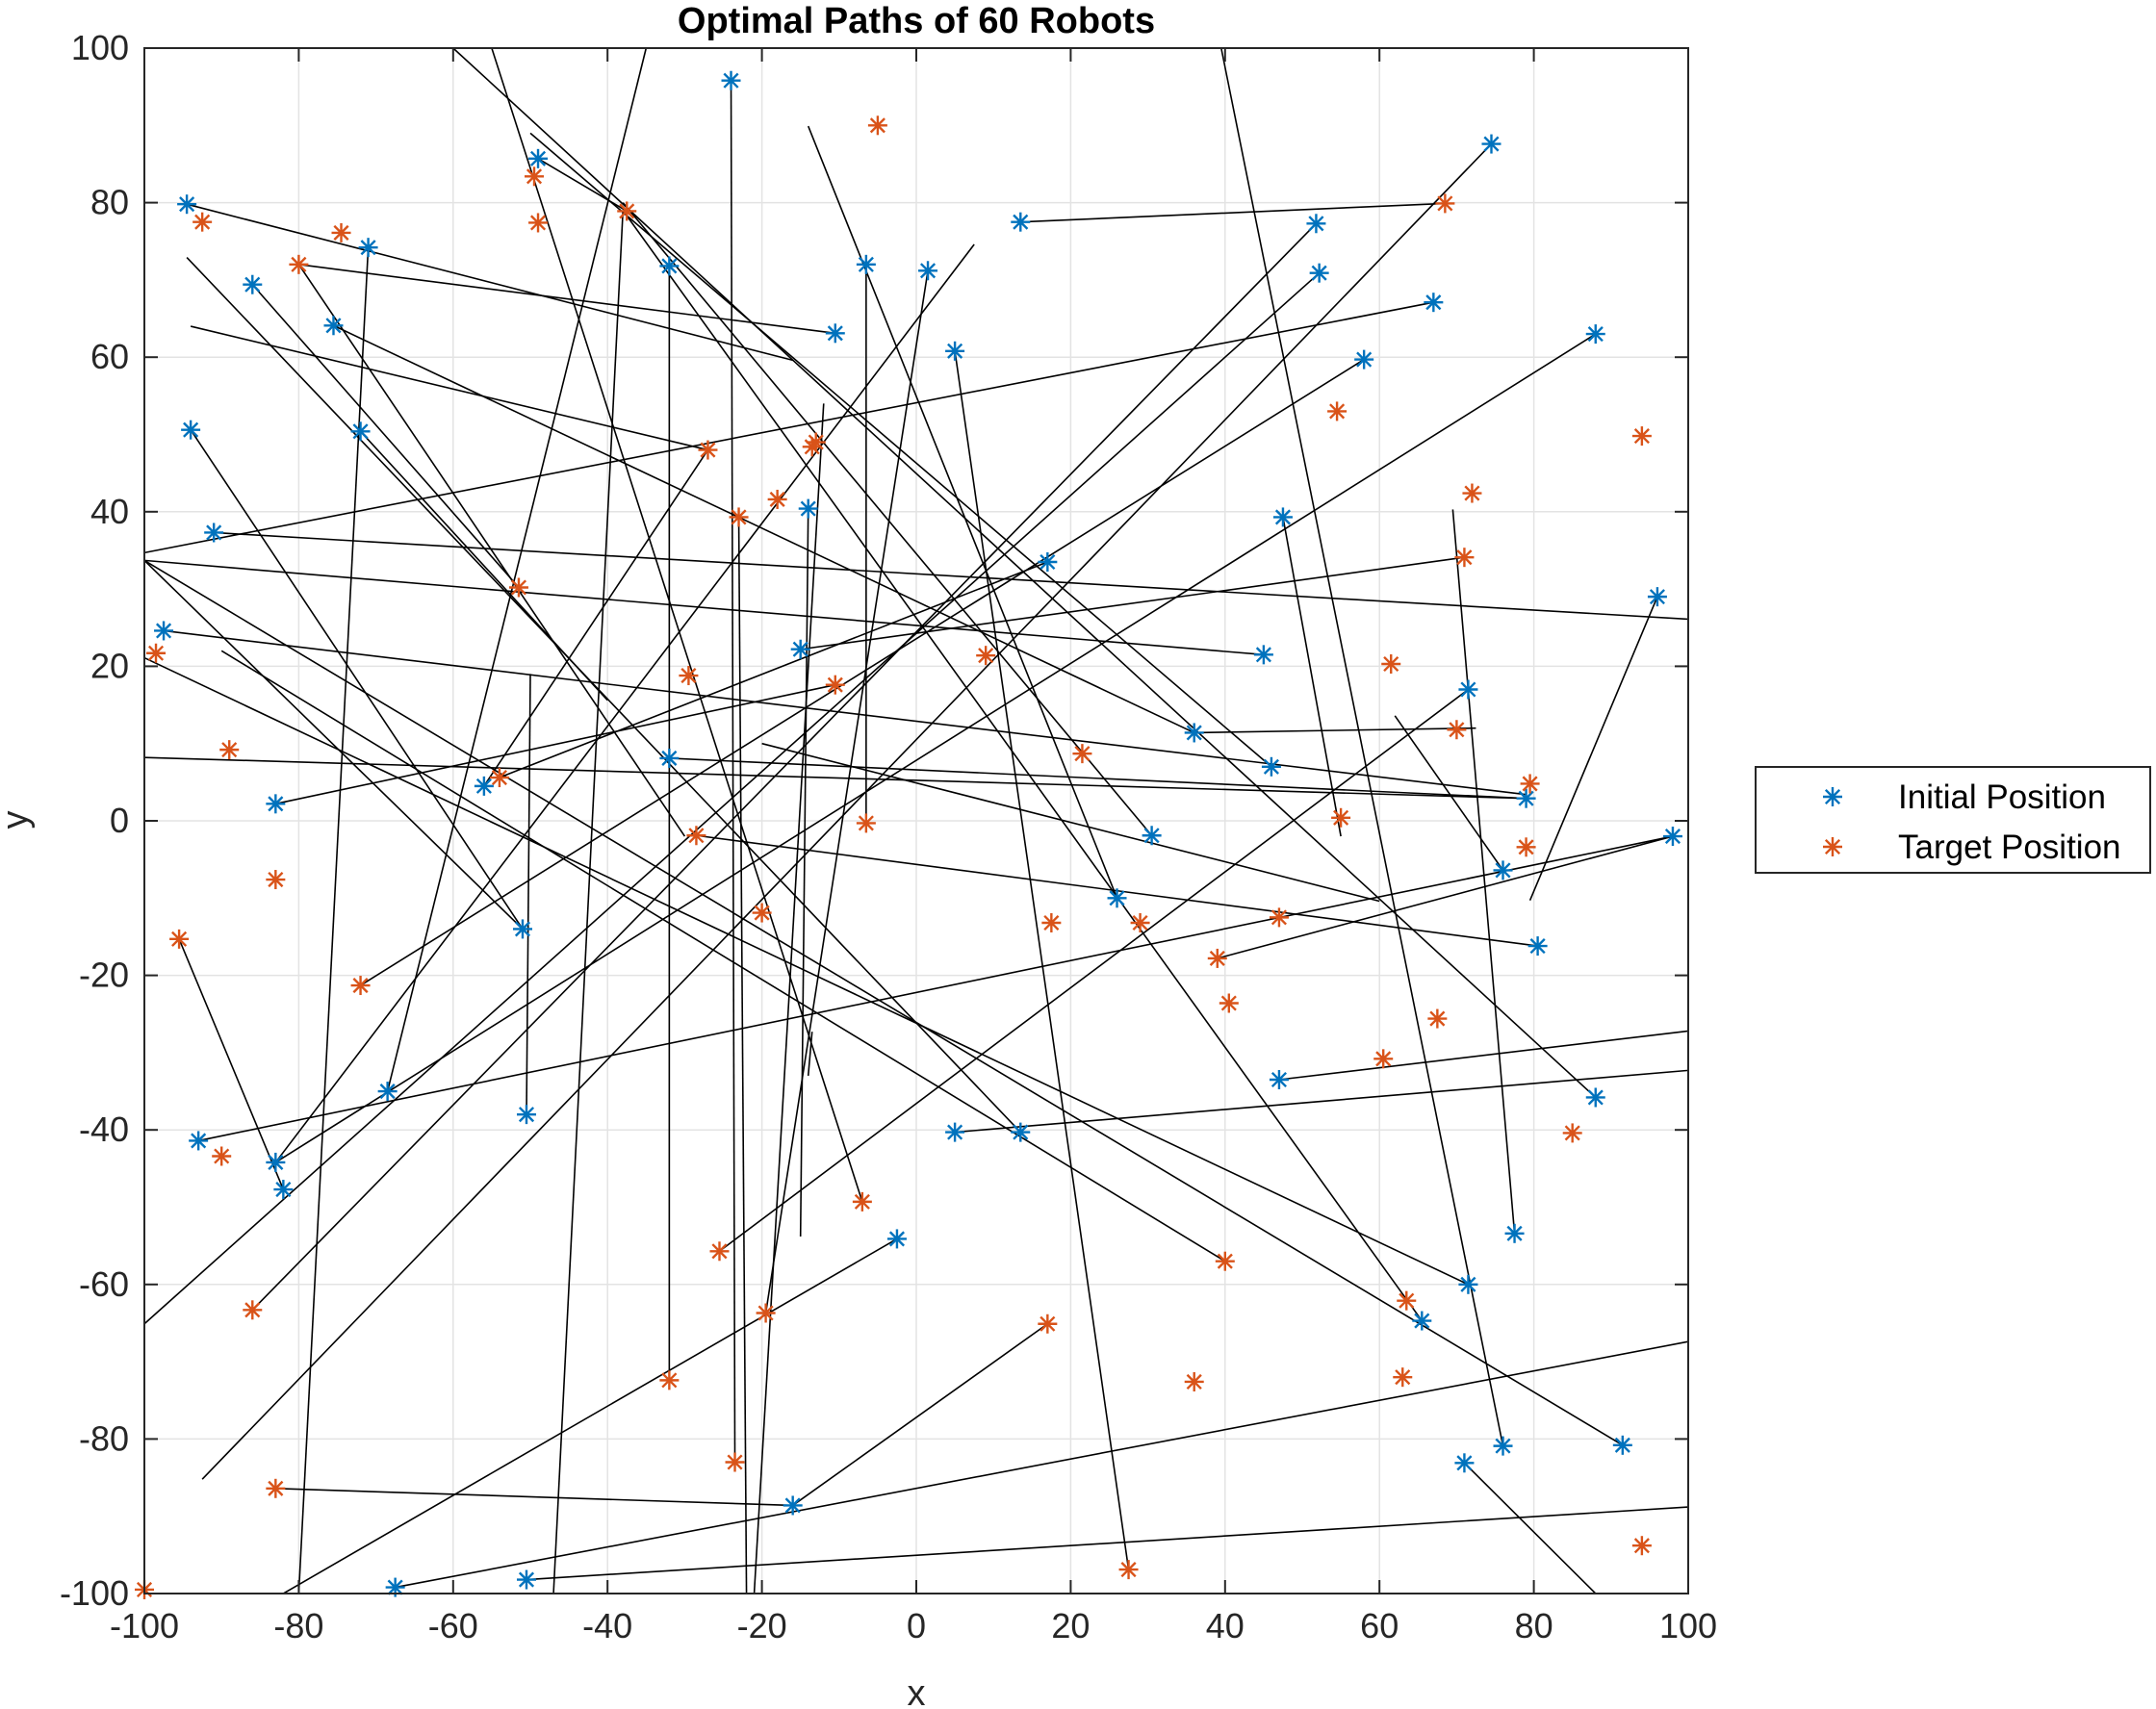 The height and width of the screenshot is (1709, 2156). I want to click on x-axis-label: x, so click(917, 1691).